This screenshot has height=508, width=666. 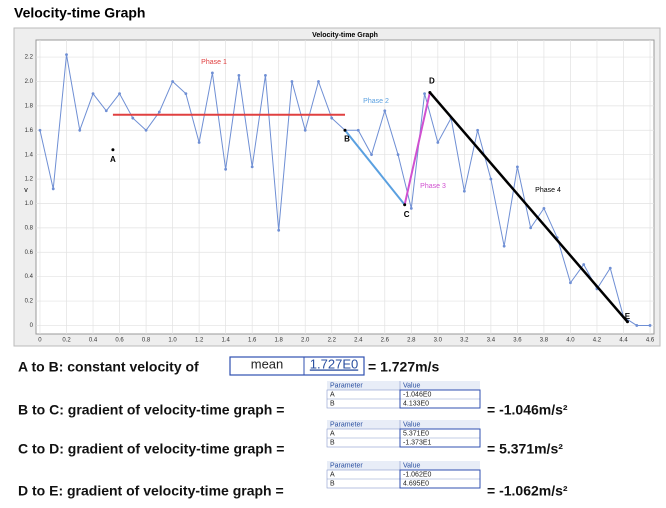 I want to click on point-label: E, so click(x=628, y=316).